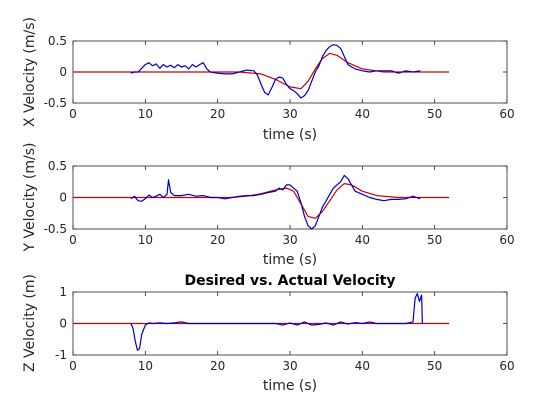 This screenshot has width=560, height=420. What do you see at coordinates (30, 198) in the screenshot?
I see `y-axis-label: Y Velocity (m/s)` at bounding box center [30, 198].